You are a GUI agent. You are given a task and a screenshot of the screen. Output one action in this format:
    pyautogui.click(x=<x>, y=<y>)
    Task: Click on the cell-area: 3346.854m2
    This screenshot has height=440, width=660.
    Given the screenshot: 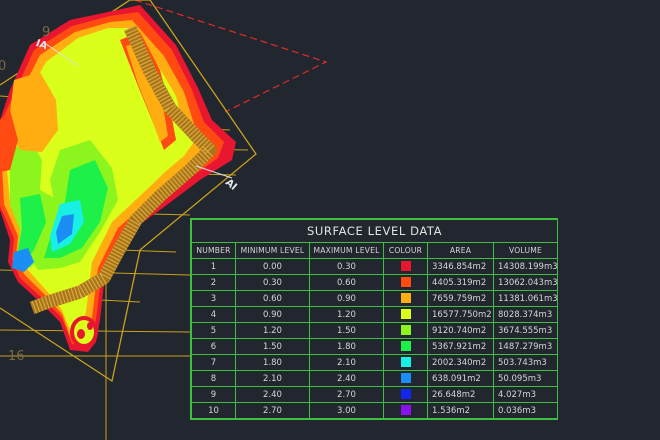 What is the action you would take?
    pyautogui.click(x=460, y=266)
    